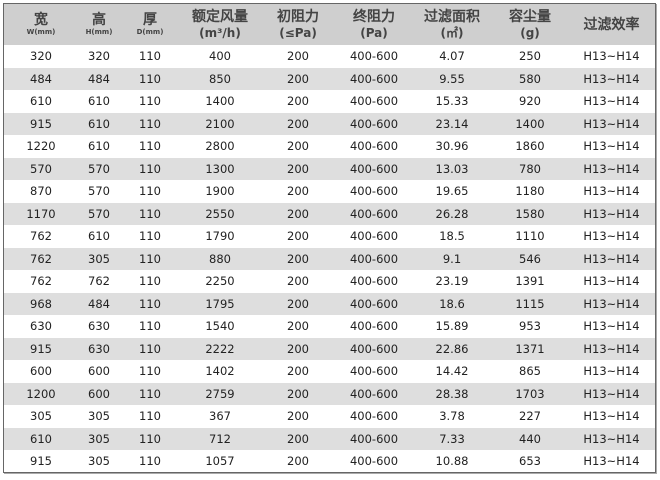 The image size is (660, 480). What do you see at coordinates (452, 78) in the screenshot?
I see `table-cell: 9.55` at bounding box center [452, 78].